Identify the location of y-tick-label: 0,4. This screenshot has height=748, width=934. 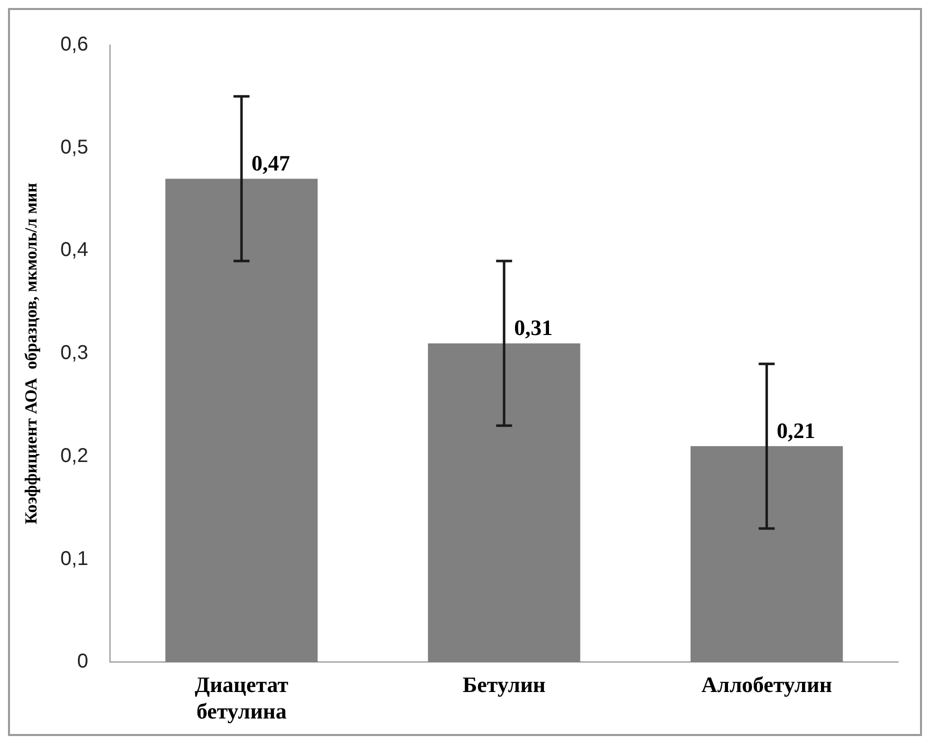
(74, 250).